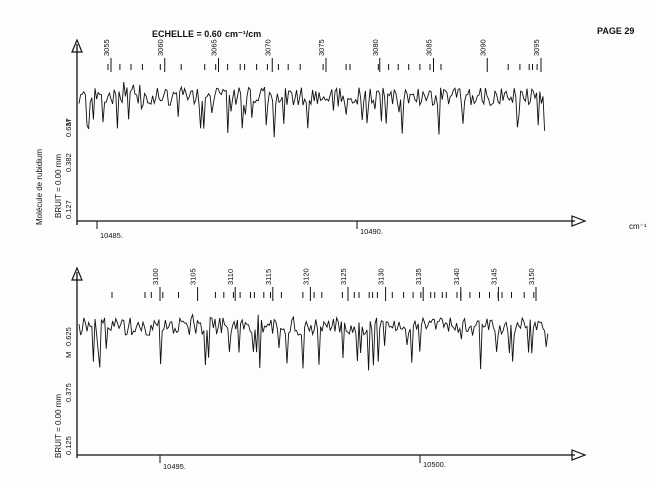 The image size is (650, 487). I want to click on scale-unit: cm⁻¹/cm, so click(243, 34).